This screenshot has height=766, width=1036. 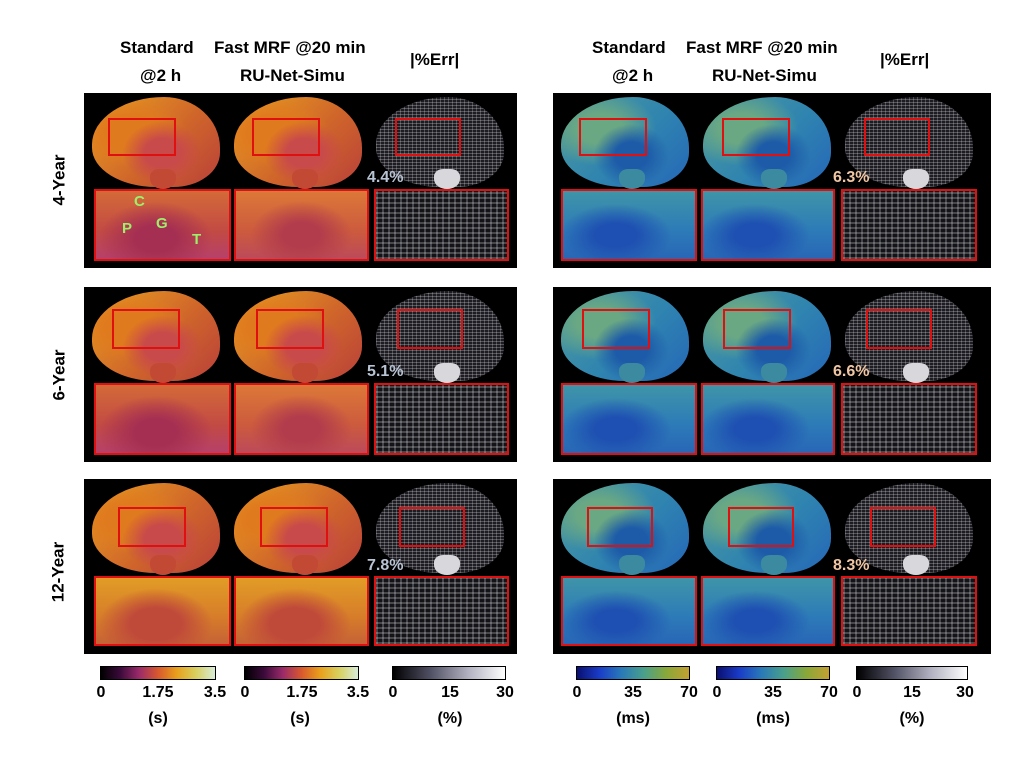 I want to click on colorbar-t2-error, so click(x=912, y=673).